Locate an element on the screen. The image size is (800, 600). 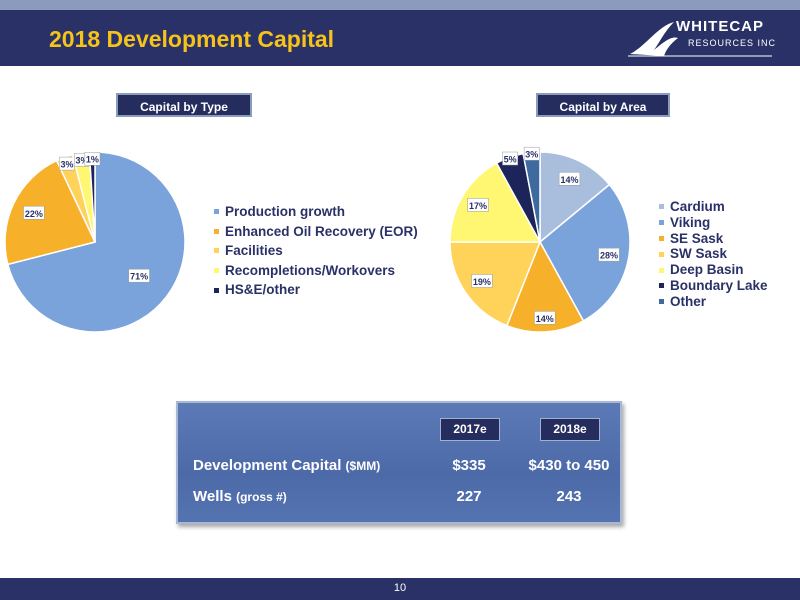
pie-area-label-5: 5% is located at coordinates (510, 160).